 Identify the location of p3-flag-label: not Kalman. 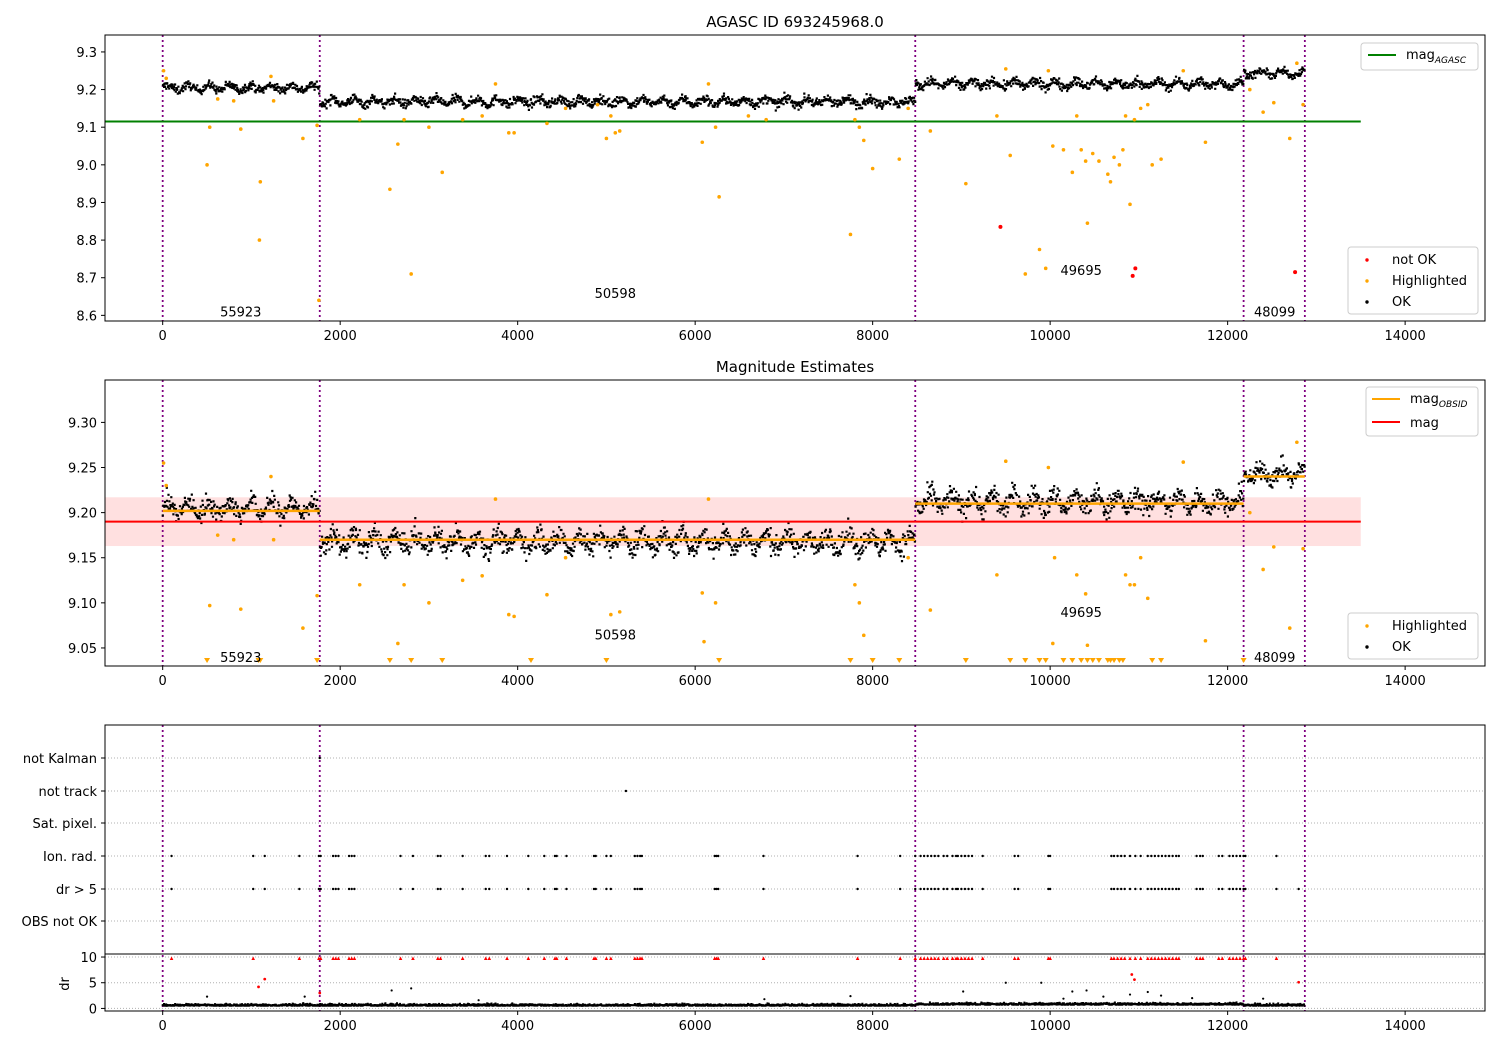
(60, 759).